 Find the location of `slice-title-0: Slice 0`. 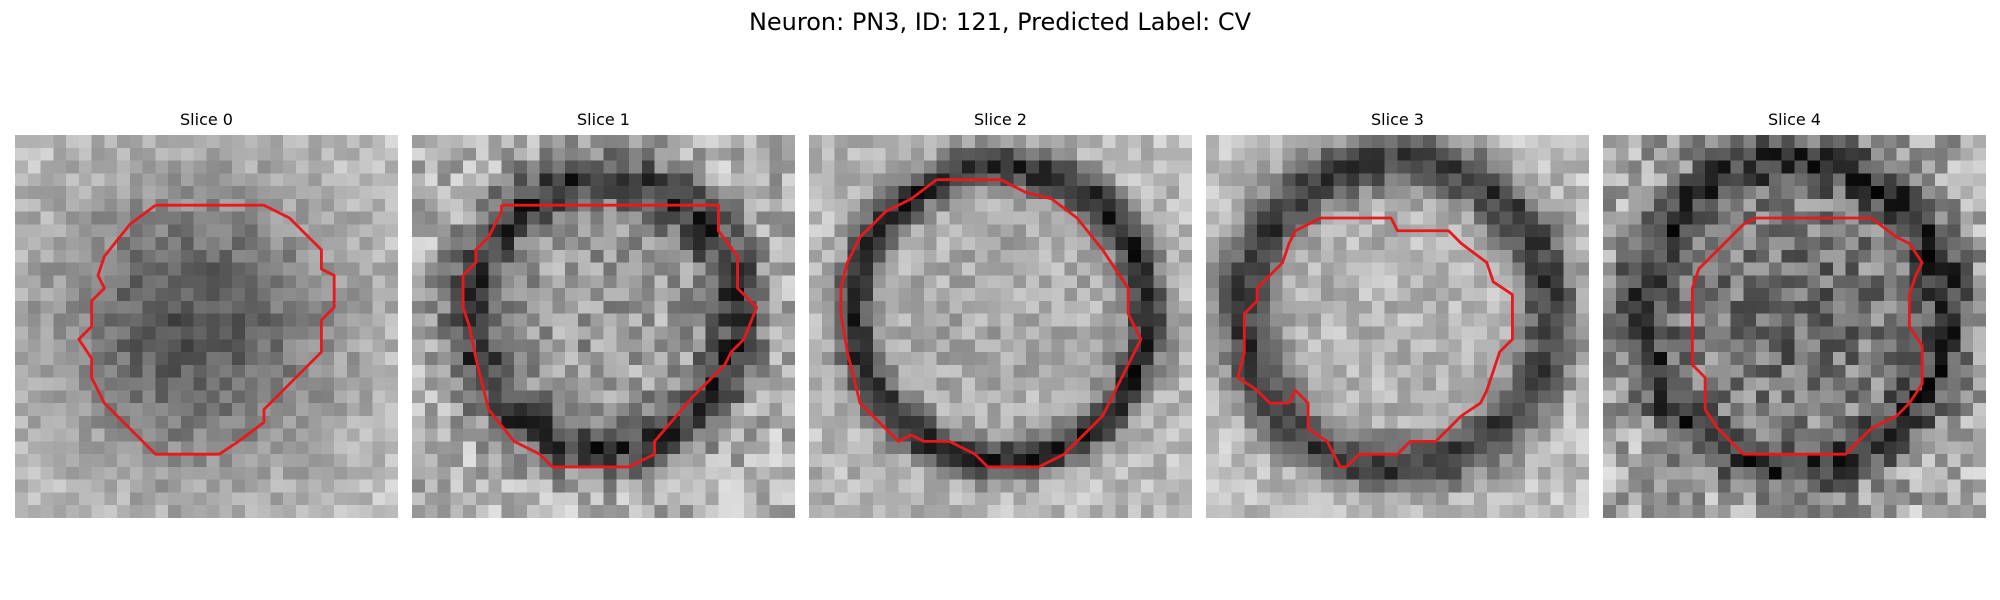

slice-title-0: Slice 0 is located at coordinates (206, 119).